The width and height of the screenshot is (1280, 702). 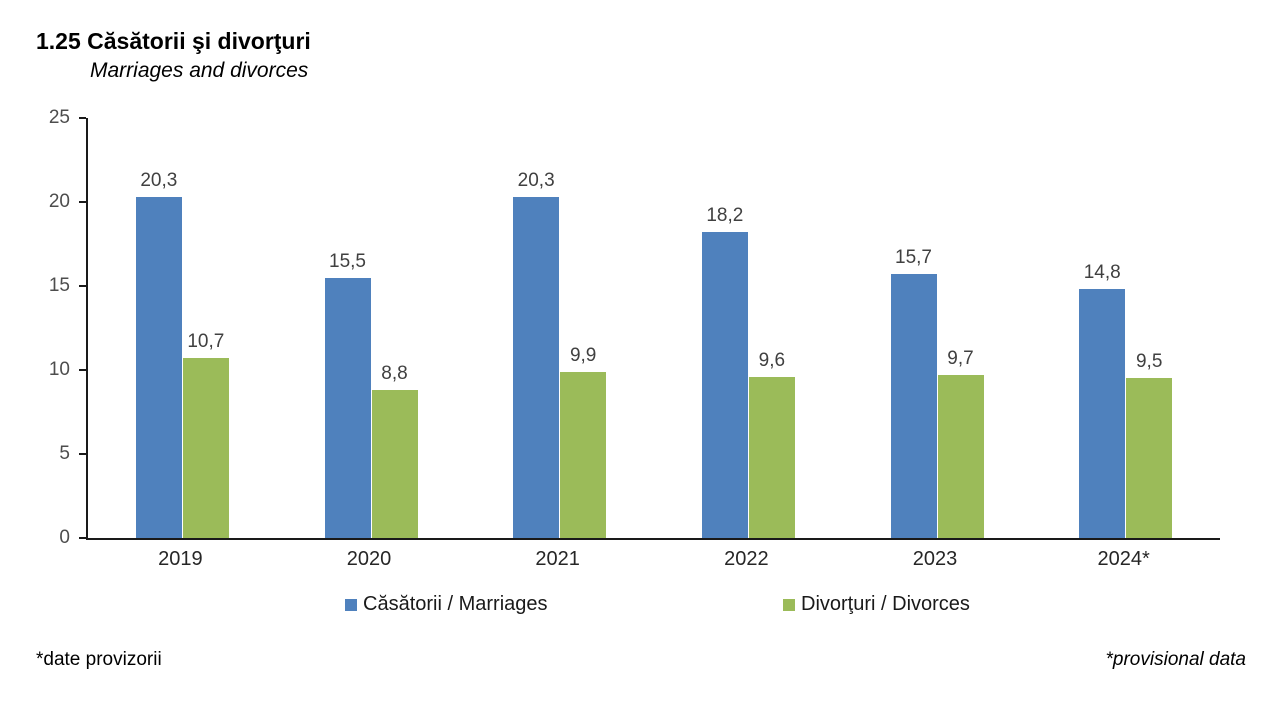 I want to click on y-tick-label: 10, so click(x=59, y=369).